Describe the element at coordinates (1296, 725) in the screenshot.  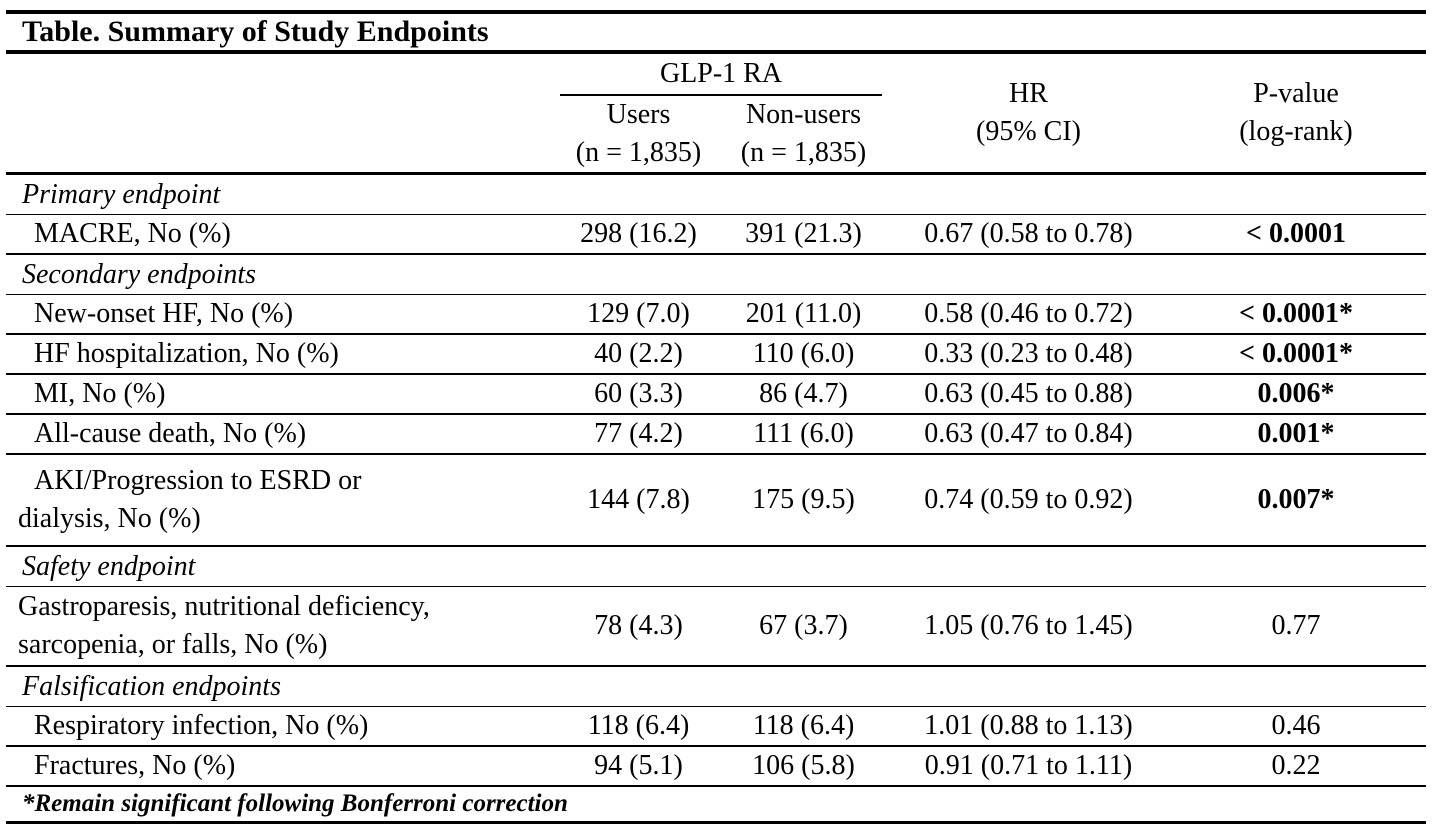
I see `pvalue-value: 0.46` at that location.